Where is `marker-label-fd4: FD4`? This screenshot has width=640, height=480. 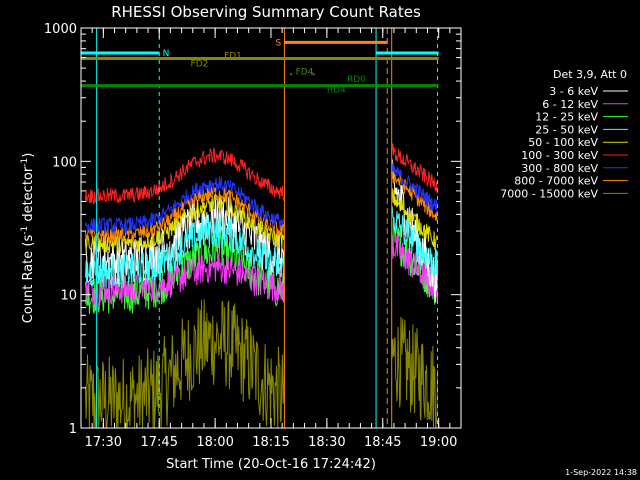 marker-label-fd4: FD4 is located at coordinates (305, 73).